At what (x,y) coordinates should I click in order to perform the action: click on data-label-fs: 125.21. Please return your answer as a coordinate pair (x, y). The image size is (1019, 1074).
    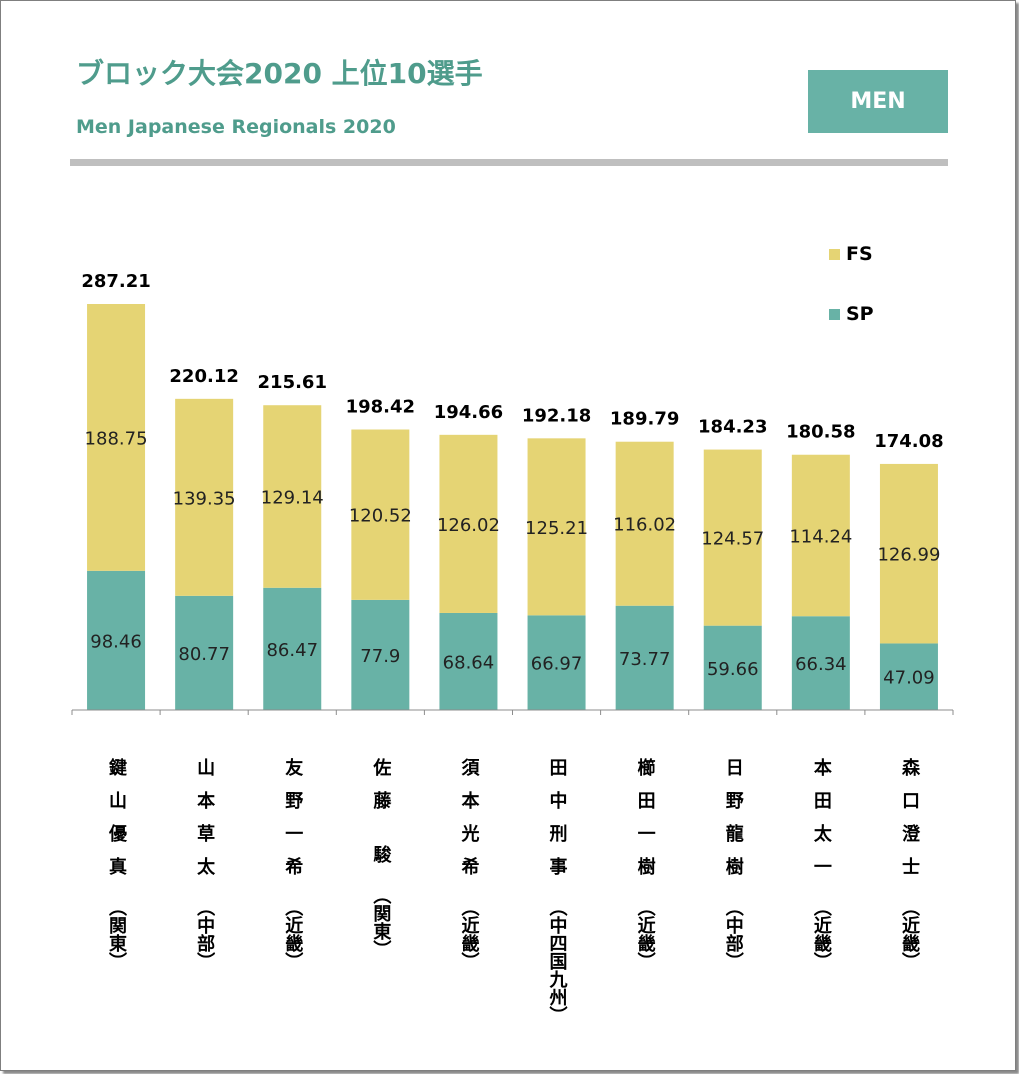
    Looking at the image, I should click on (556, 528).